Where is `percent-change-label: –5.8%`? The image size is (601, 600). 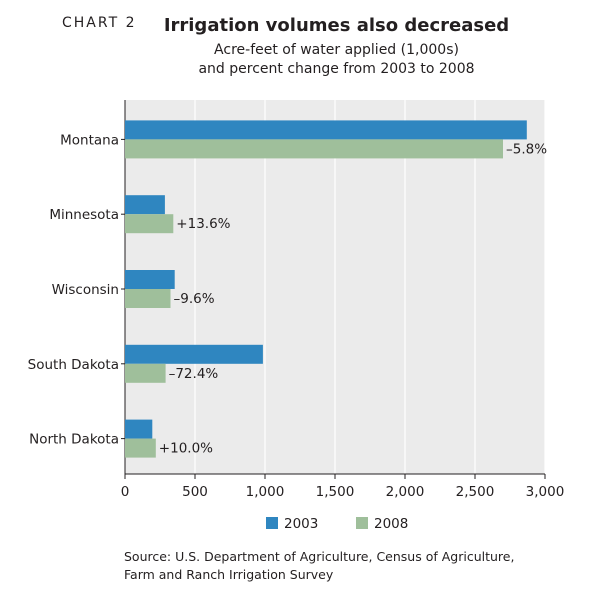 percent-change-label: –5.8% is located at coordinates (526, 149).